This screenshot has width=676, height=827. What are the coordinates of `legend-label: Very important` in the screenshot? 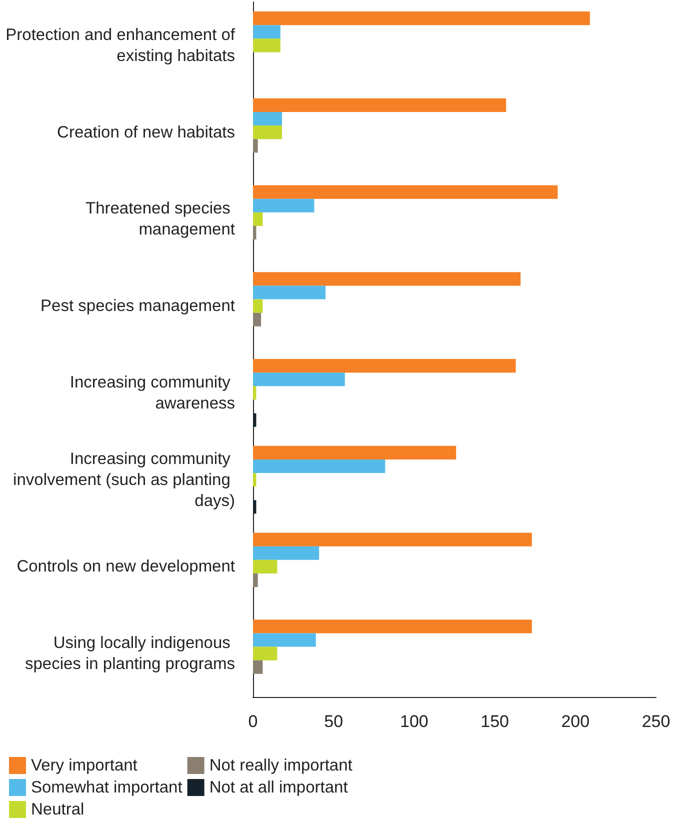 It's located at (84, 765).